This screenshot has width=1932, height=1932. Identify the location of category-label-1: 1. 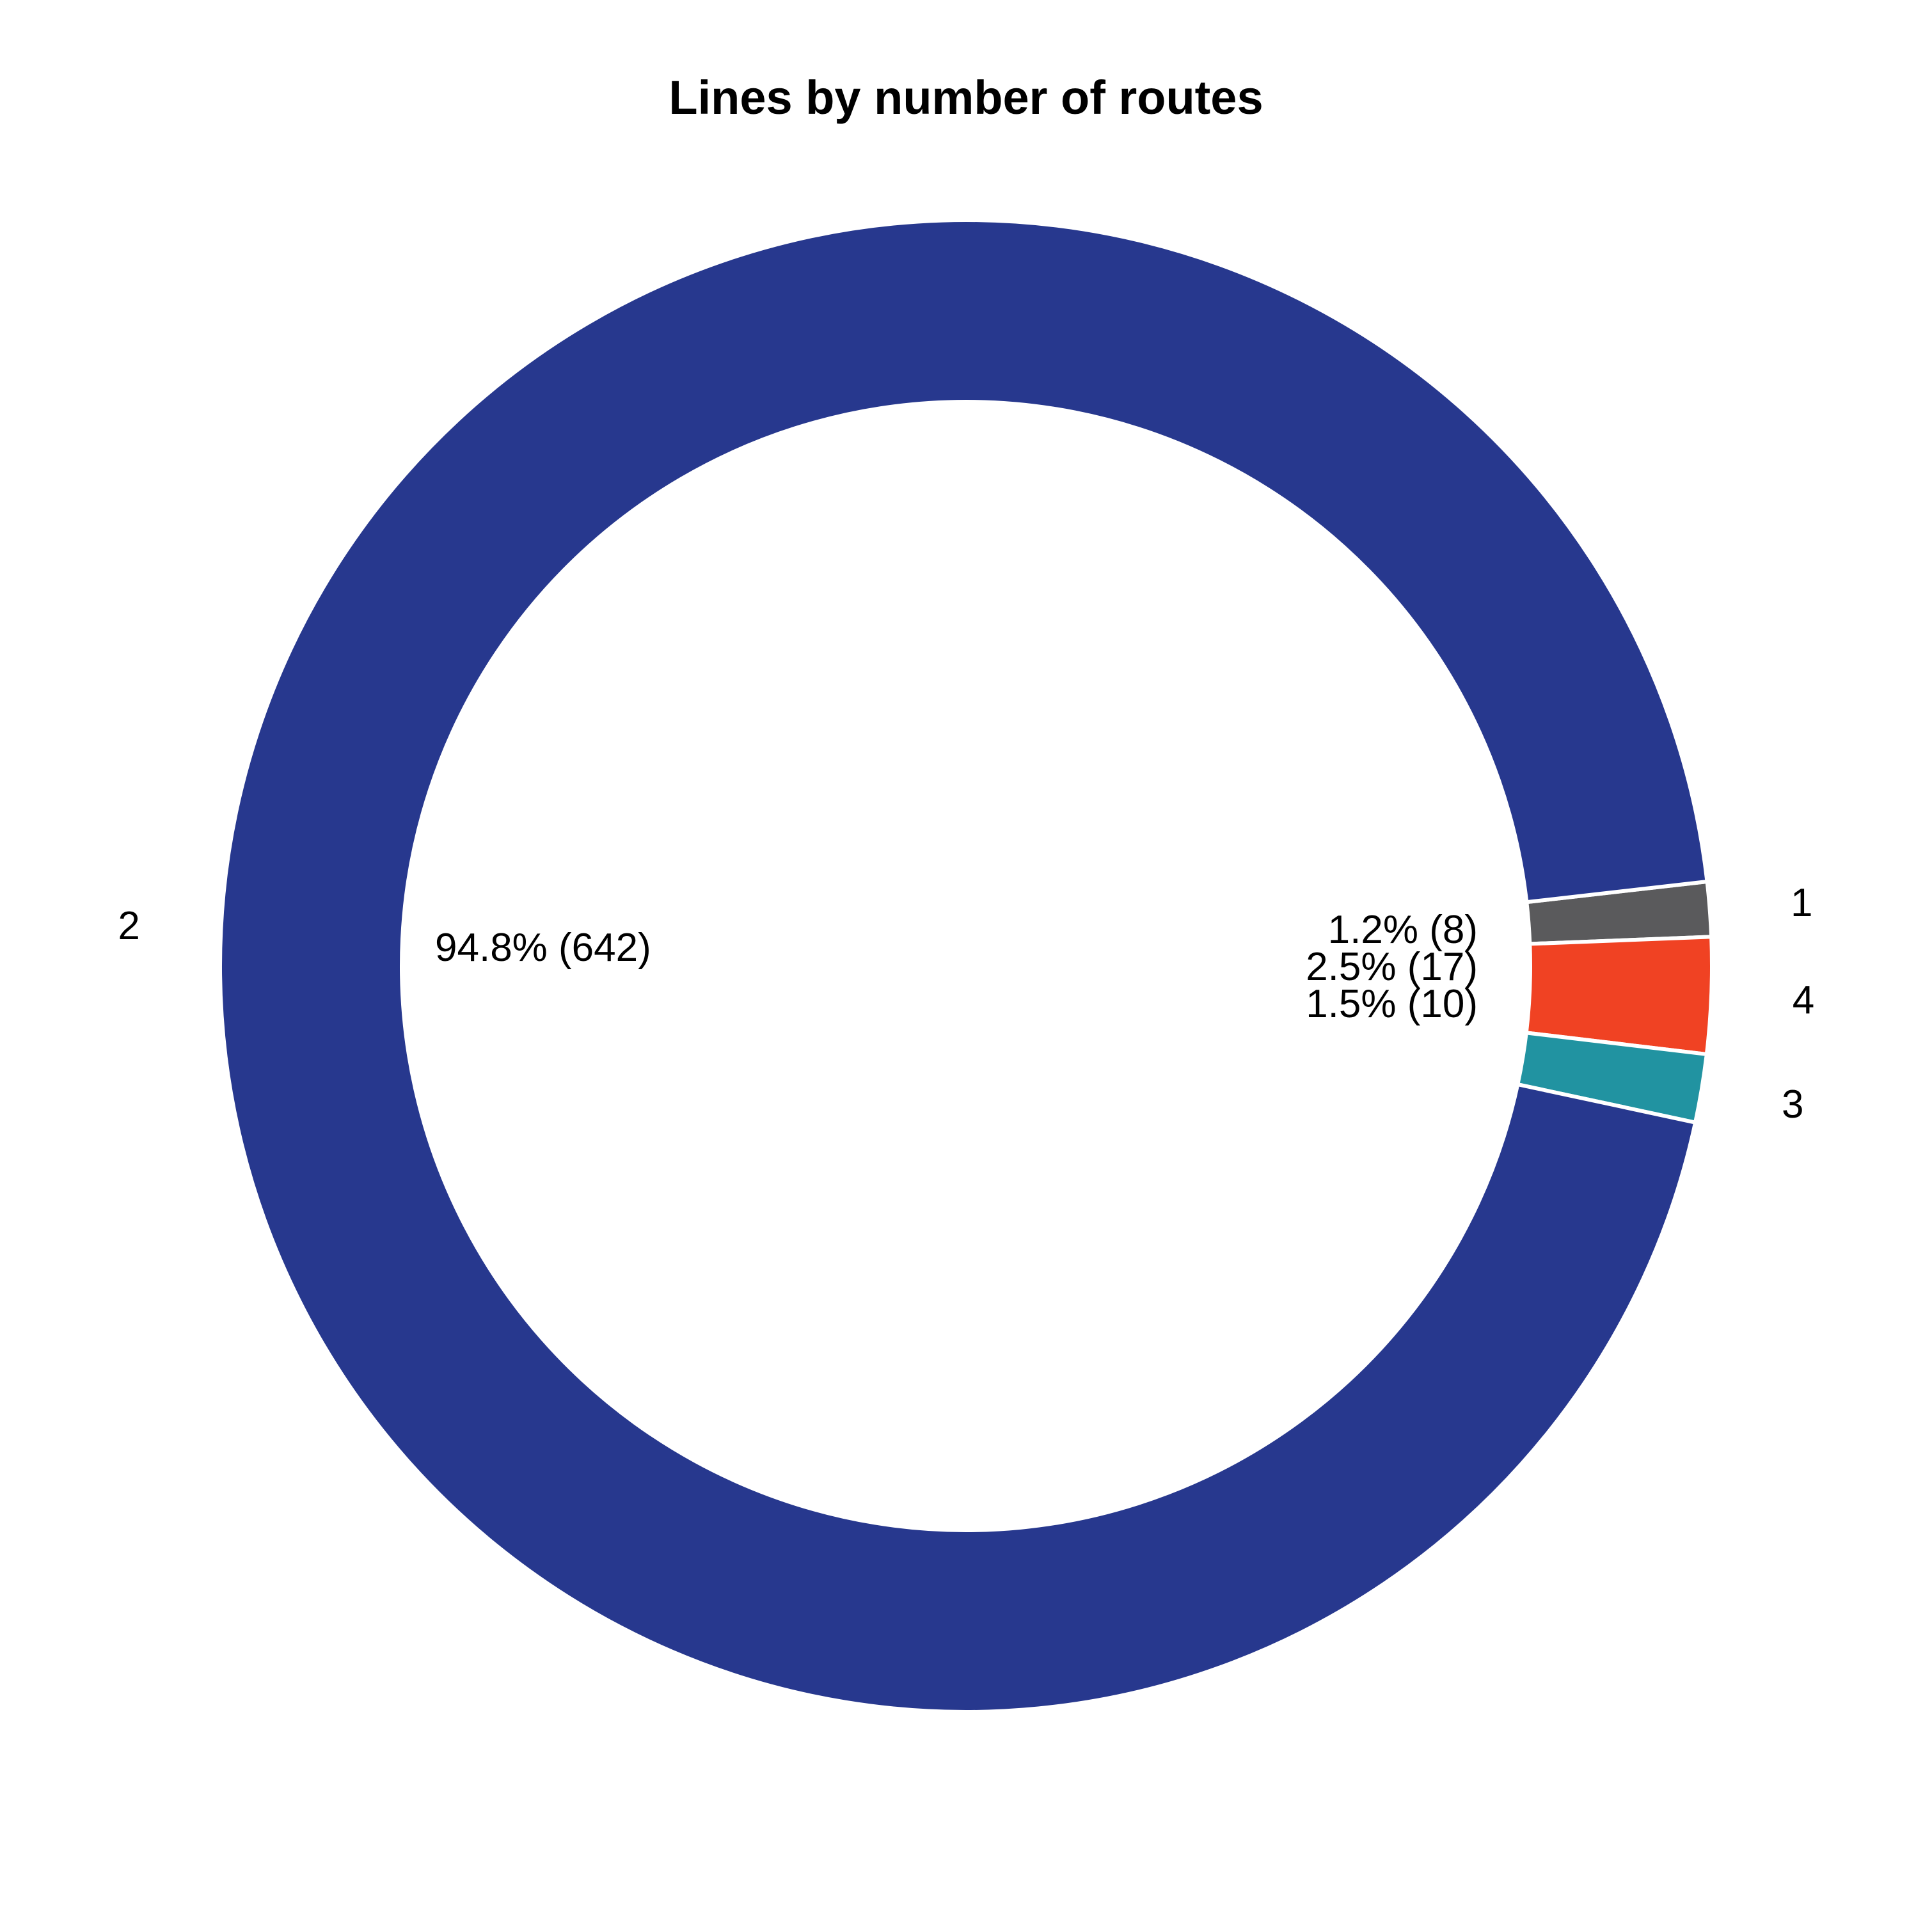
(1801, 903).